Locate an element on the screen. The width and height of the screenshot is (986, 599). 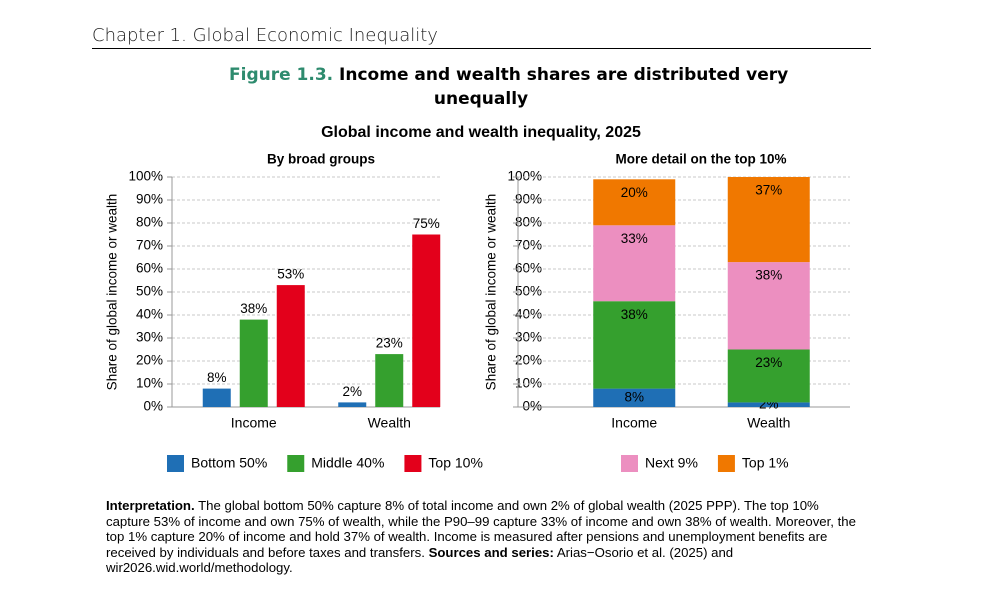
figure-label: Figure 1.3. is located at coordinates (281, 75).